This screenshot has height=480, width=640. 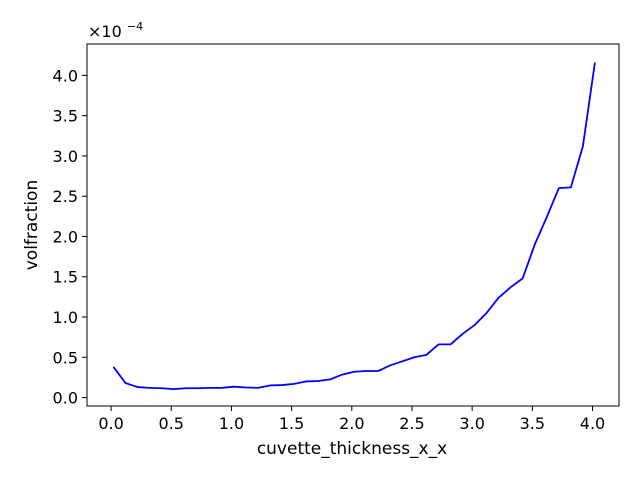 What do you see at coordinates (291, 423) in the screenshot?
I see `x-tick-label: 1.5` at bounding box center [291, 423].